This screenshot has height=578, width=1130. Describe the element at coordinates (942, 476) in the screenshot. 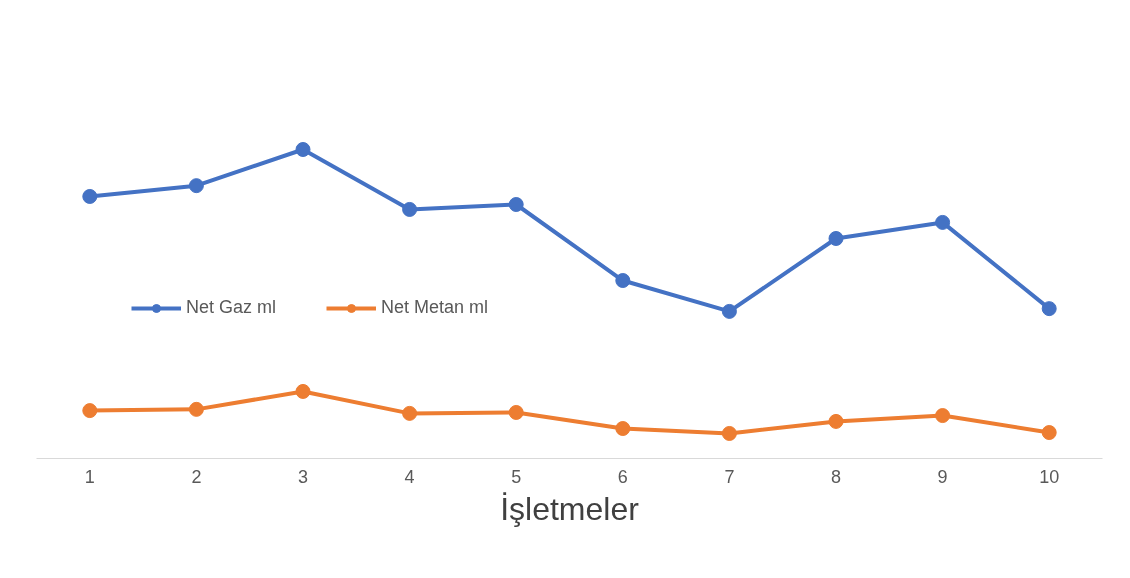

I see `x-tick-label: 9` at that location.